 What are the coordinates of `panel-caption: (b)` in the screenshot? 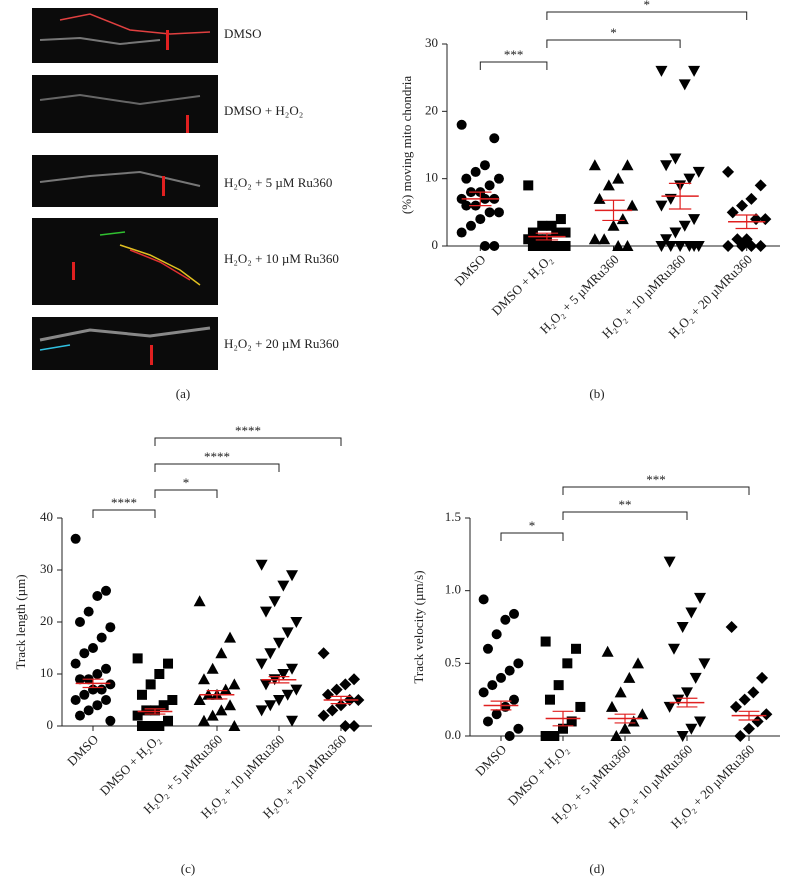 It's located at (596, 393).